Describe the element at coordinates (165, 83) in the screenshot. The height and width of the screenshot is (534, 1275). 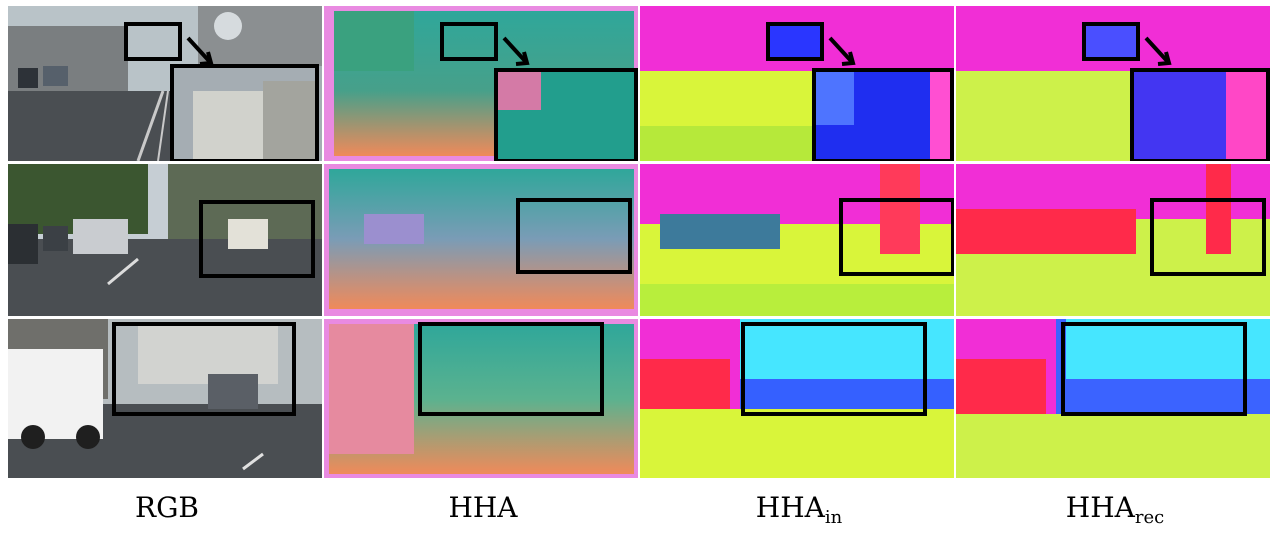
I see `rgb-image-row1` at that location.